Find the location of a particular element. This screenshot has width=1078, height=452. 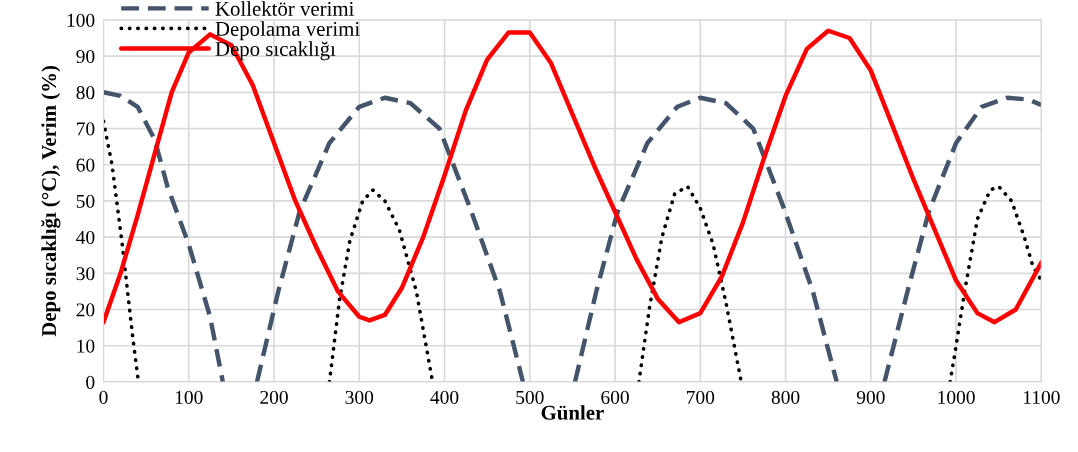

x-tick-label: 900 is located at coordinates (870, 397).